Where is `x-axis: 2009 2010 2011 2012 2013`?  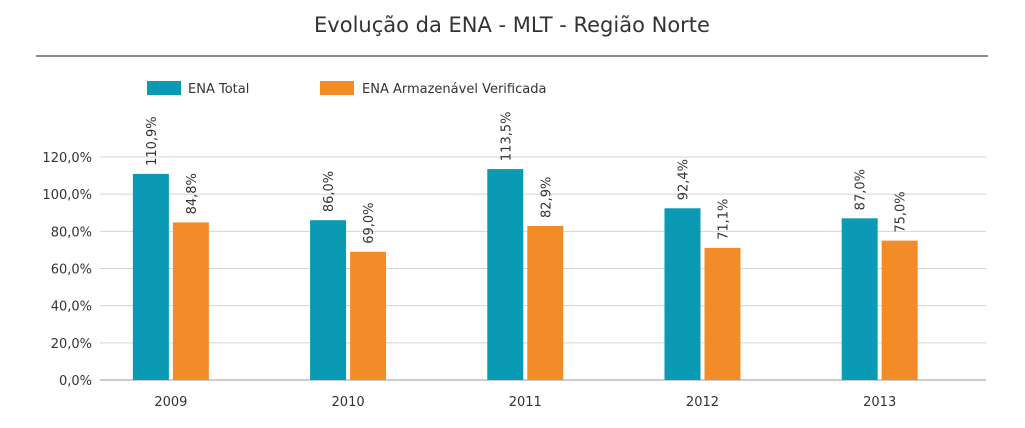
x-axis: 2009 2010 2011 2012 2013 is located at coordinates (525, 402).